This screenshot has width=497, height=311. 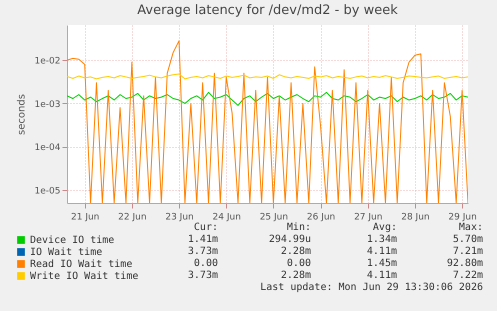 I want to click on text: Max:, so click(x=470, y=227).